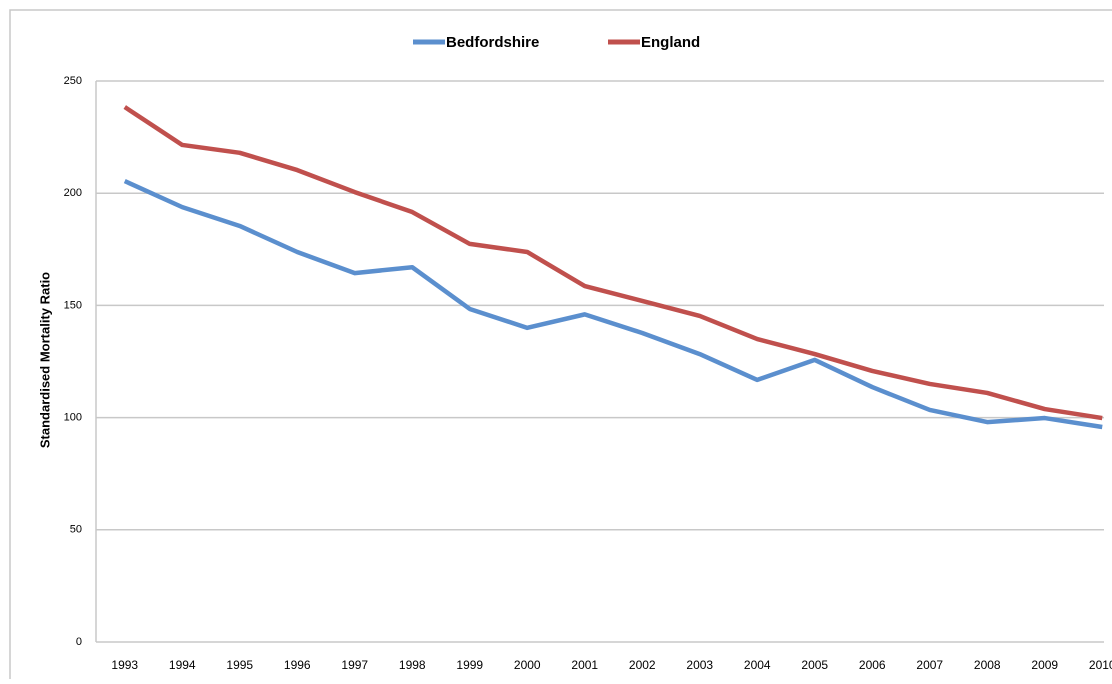 The image size is (1112, 684). What do you see at coordinates (44, 360) in the screenshot?
I see `y-axis-label: Standardised Mortality Ratio` at bounding box center [44, 360].